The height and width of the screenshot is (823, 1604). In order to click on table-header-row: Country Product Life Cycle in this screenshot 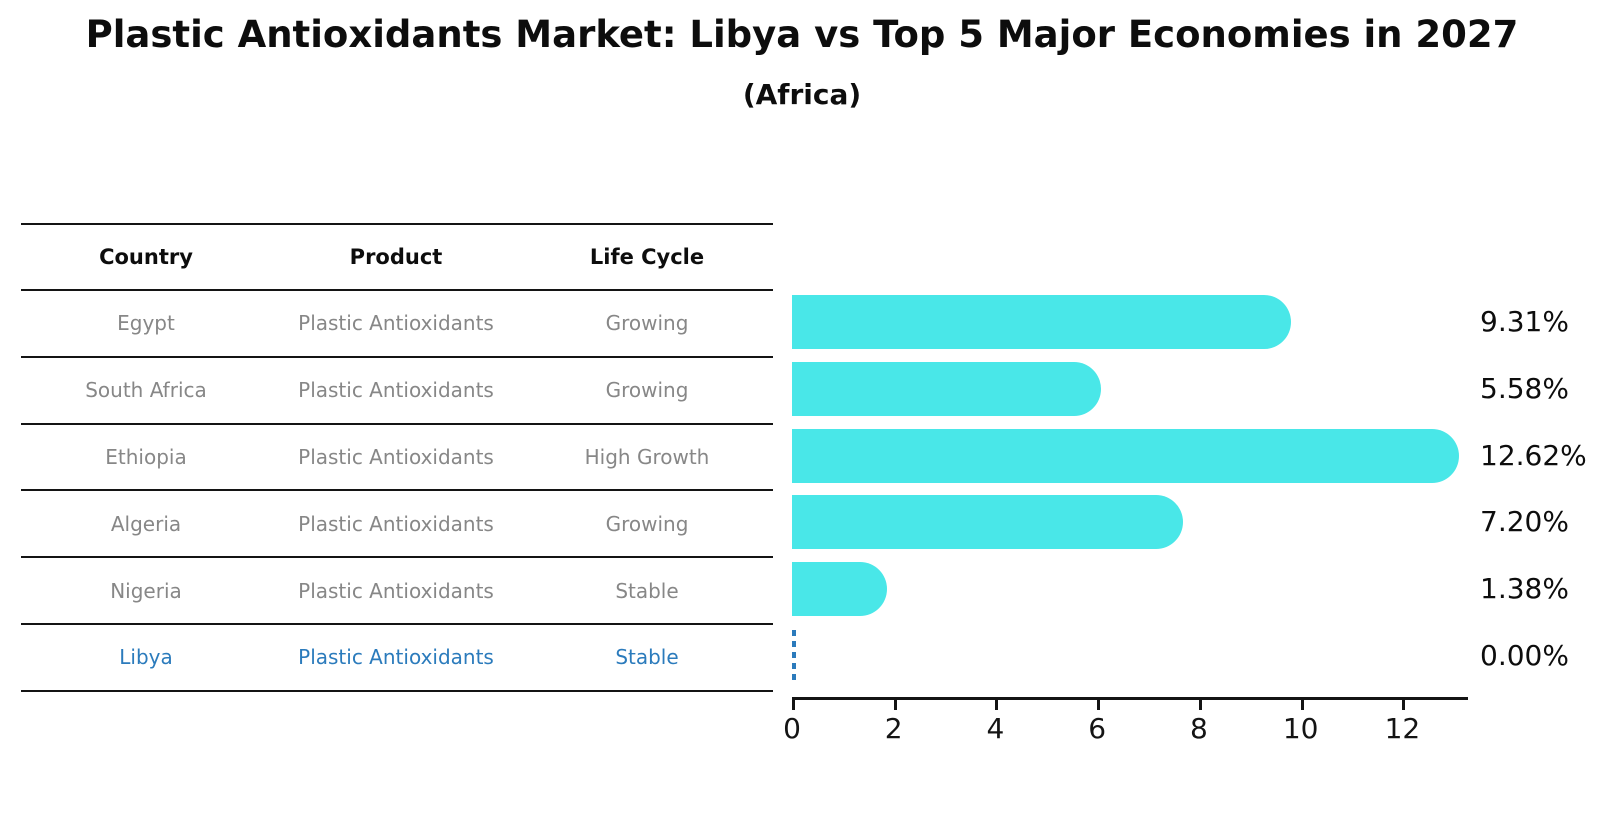, I will do `click(397, 258)`.